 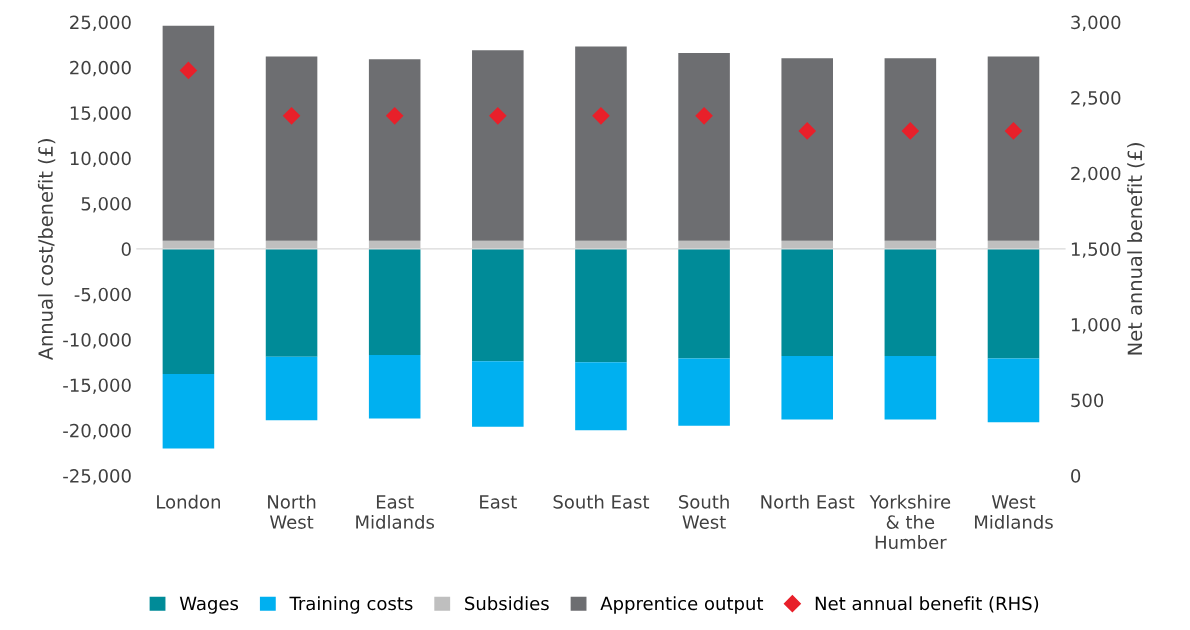 What do you see at coordinates (100, 114) in the screenshot?
I see `y-tick-label: 15,000` at bounding box center [100, 114].